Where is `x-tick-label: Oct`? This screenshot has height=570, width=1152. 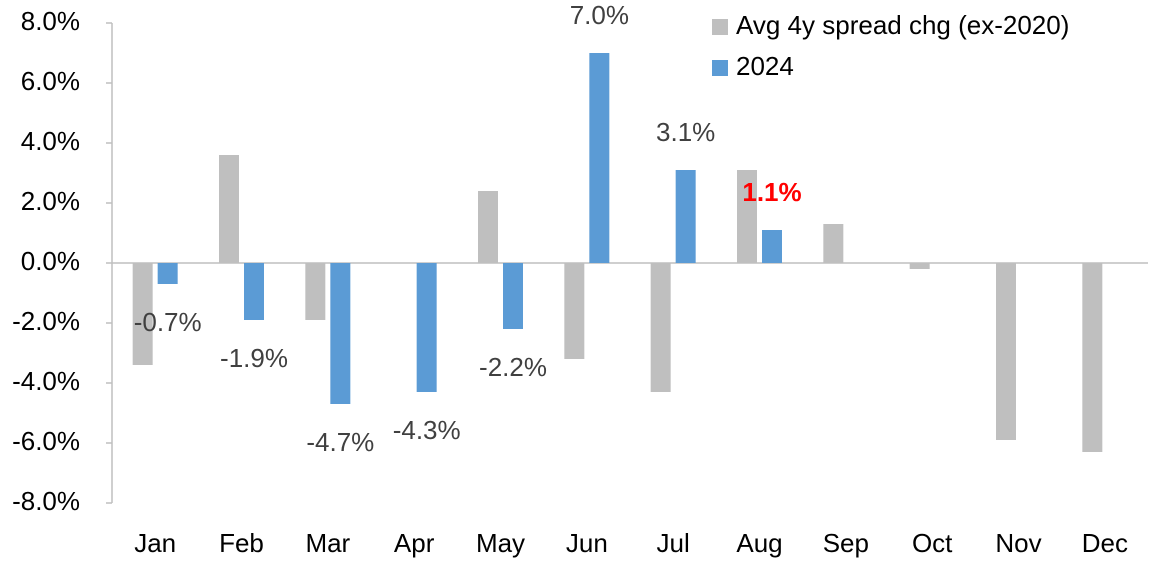
x-tick-label: Oct is located at coordinates (932, 543).